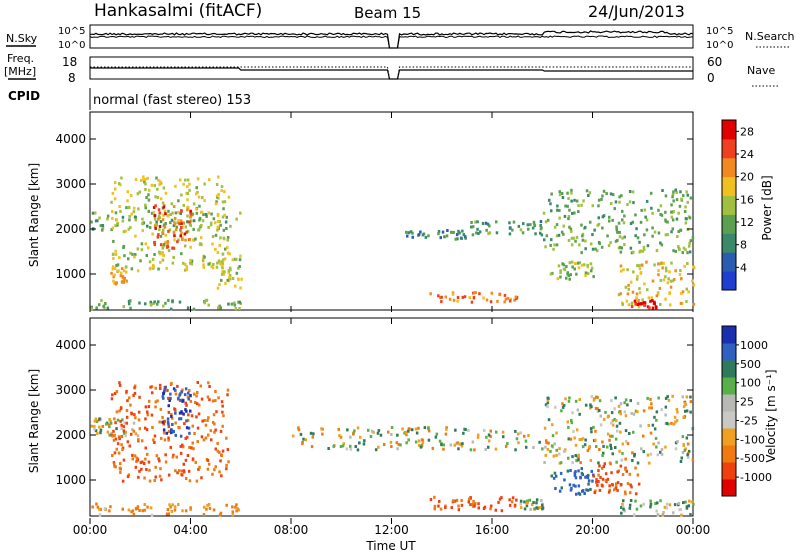 The image size is (800, 554). What do you see at coordinates (749, 420) in the screenshot?
I see `colorbar-tick-label: -25` at bounding box center [749, 420].